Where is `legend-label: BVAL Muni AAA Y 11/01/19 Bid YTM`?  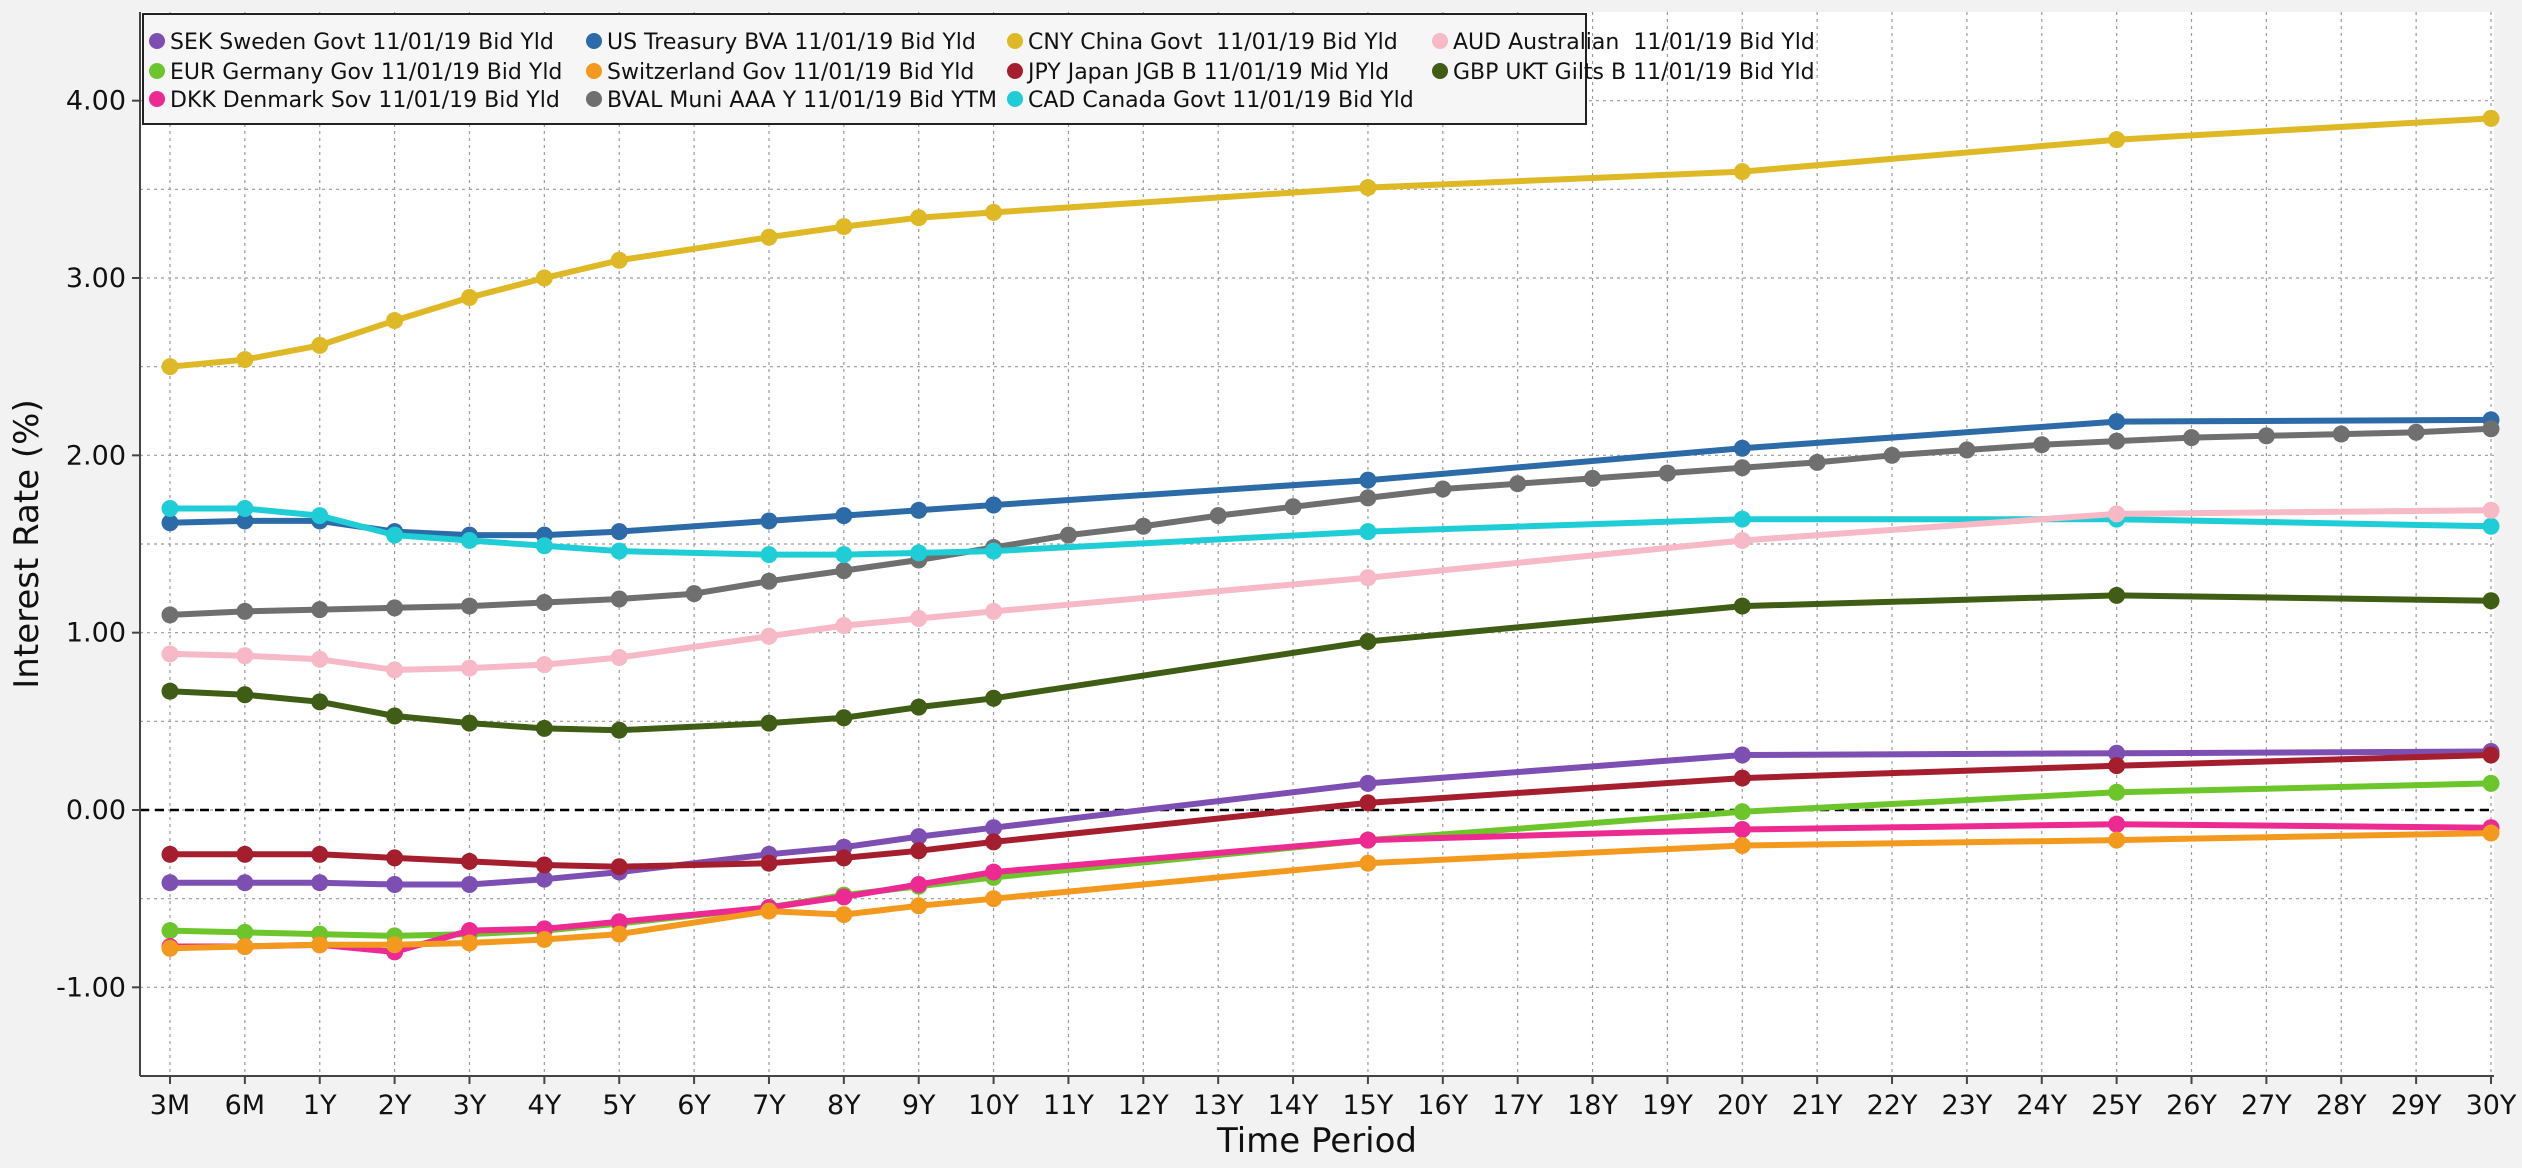 legend-label: BVAL Muni AAA Y 11/01/19 Bid YTM is located at coordinates (802, 100).